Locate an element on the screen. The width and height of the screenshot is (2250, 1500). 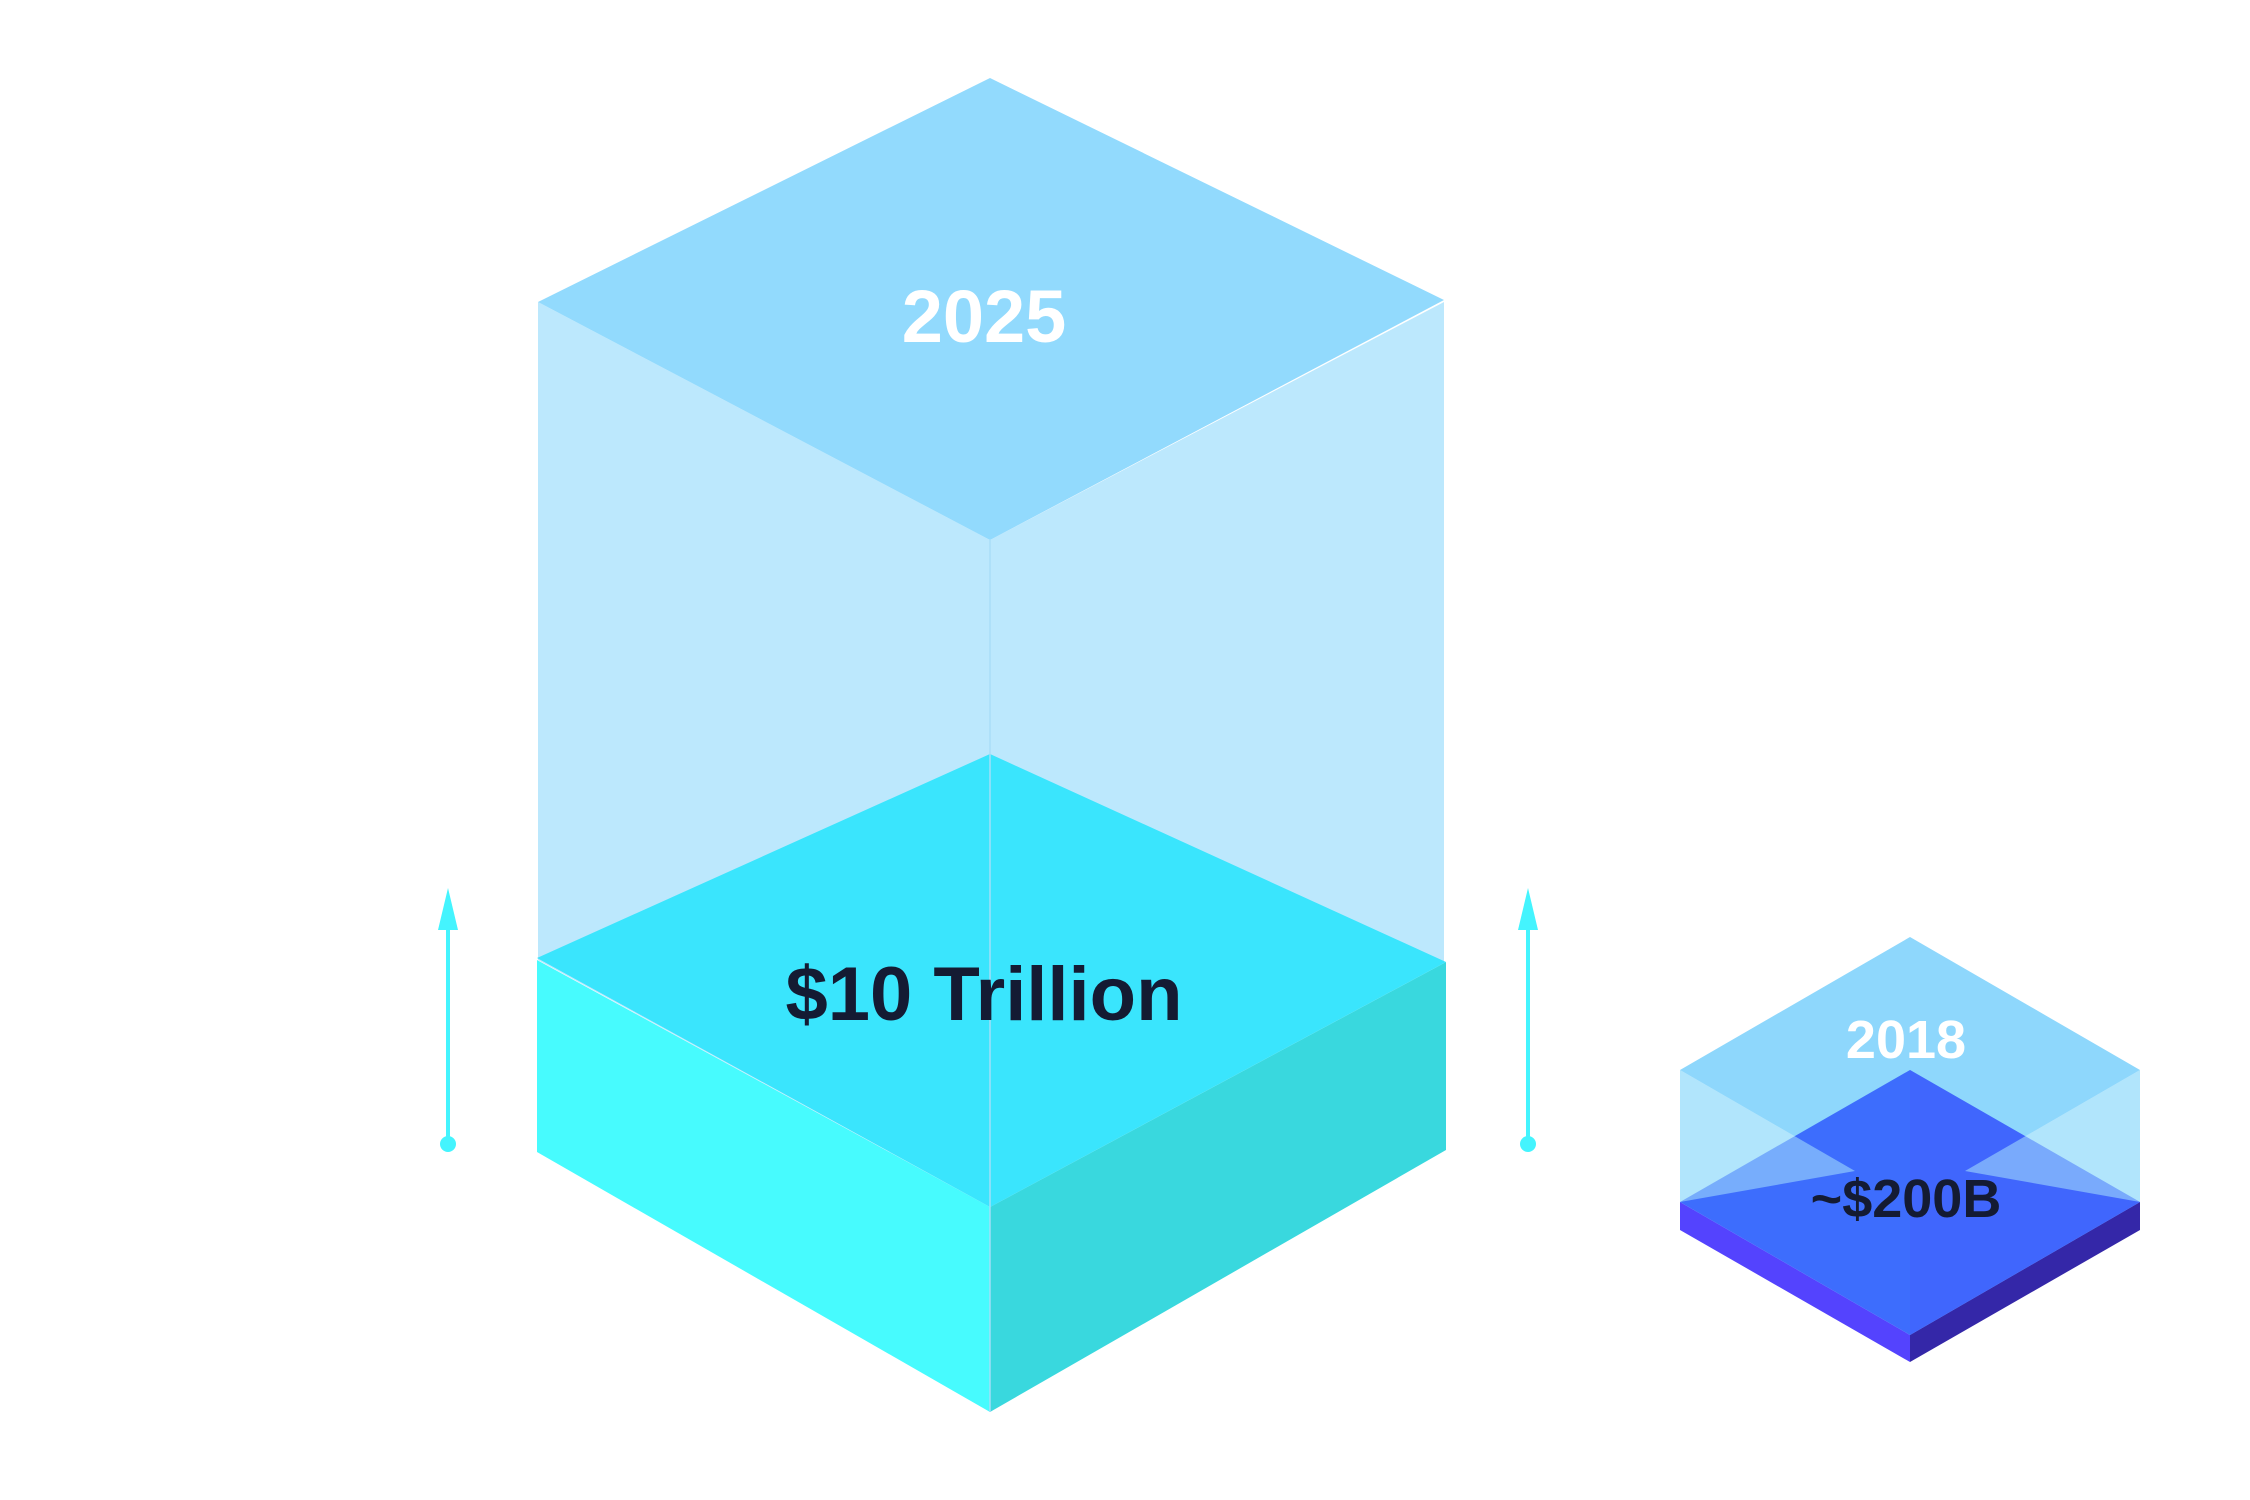
cube-2018-fill-left-face is located at coordinates (1795, 1282).